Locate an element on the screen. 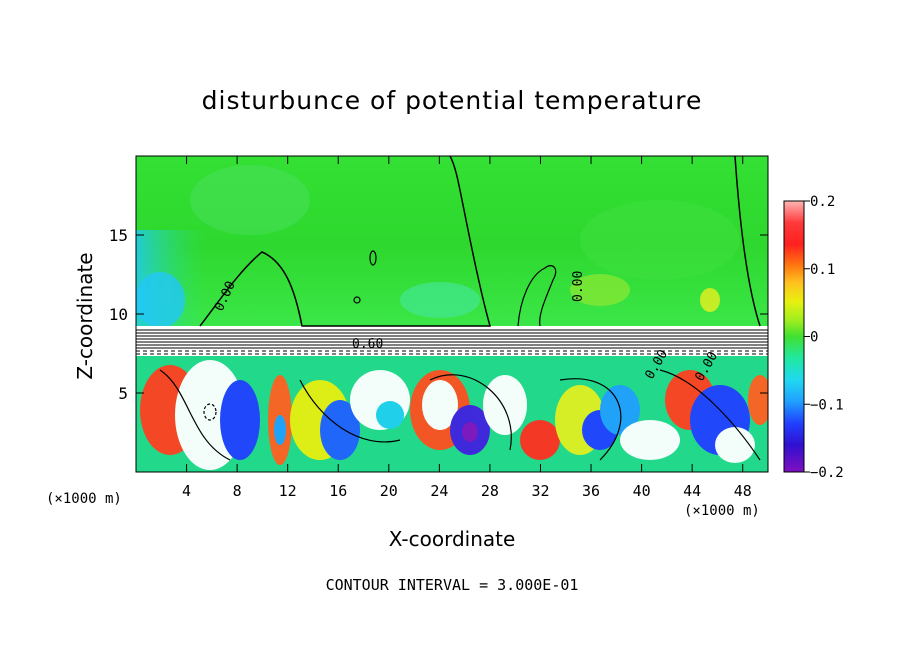 The width and height of the screenshot is (904, 654). y-tick-label: 10 is located at coordinates (118, 314).